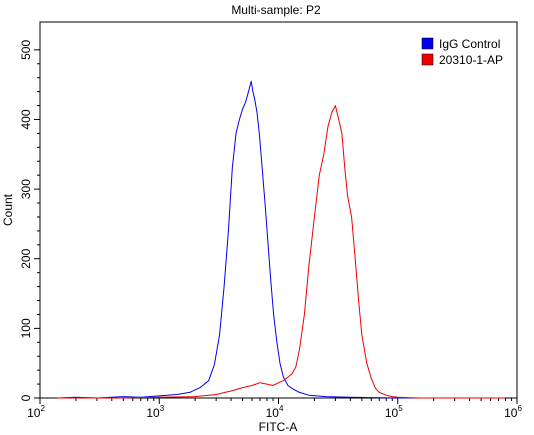  Describe the element at coordinates (281, 408) in the screenshot. I see `x-tick-exponent: 4` at that location.